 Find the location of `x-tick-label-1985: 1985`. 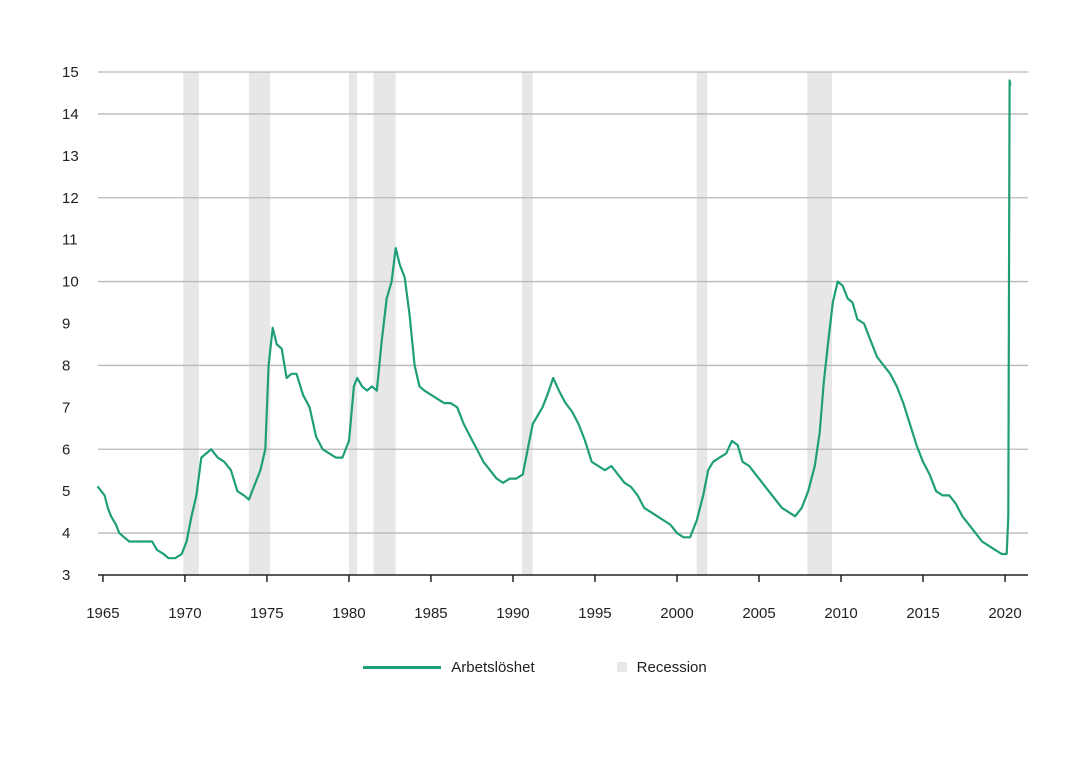

x-tick-label-1985: 1985 is located at coordinates (430, 613).